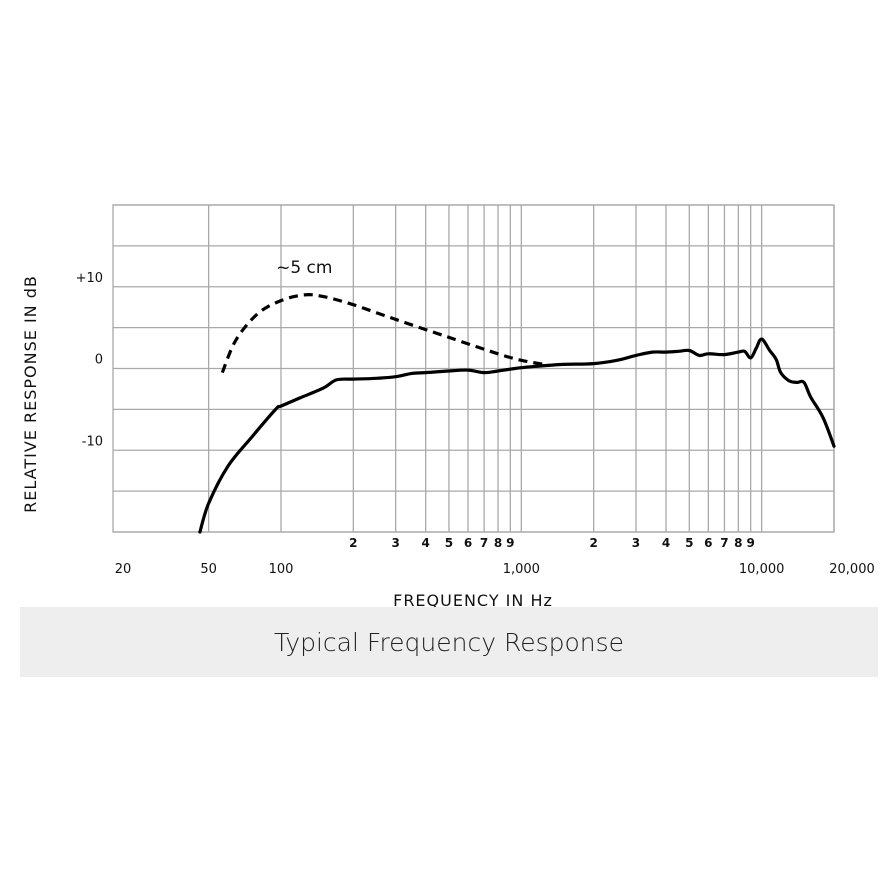 The width and height of the screenshot is (882, 882). What do you see at coordinates (281, 569) in the screenshot?
I see `x-major-tick-label: 100` at bounding box center [281, 569].